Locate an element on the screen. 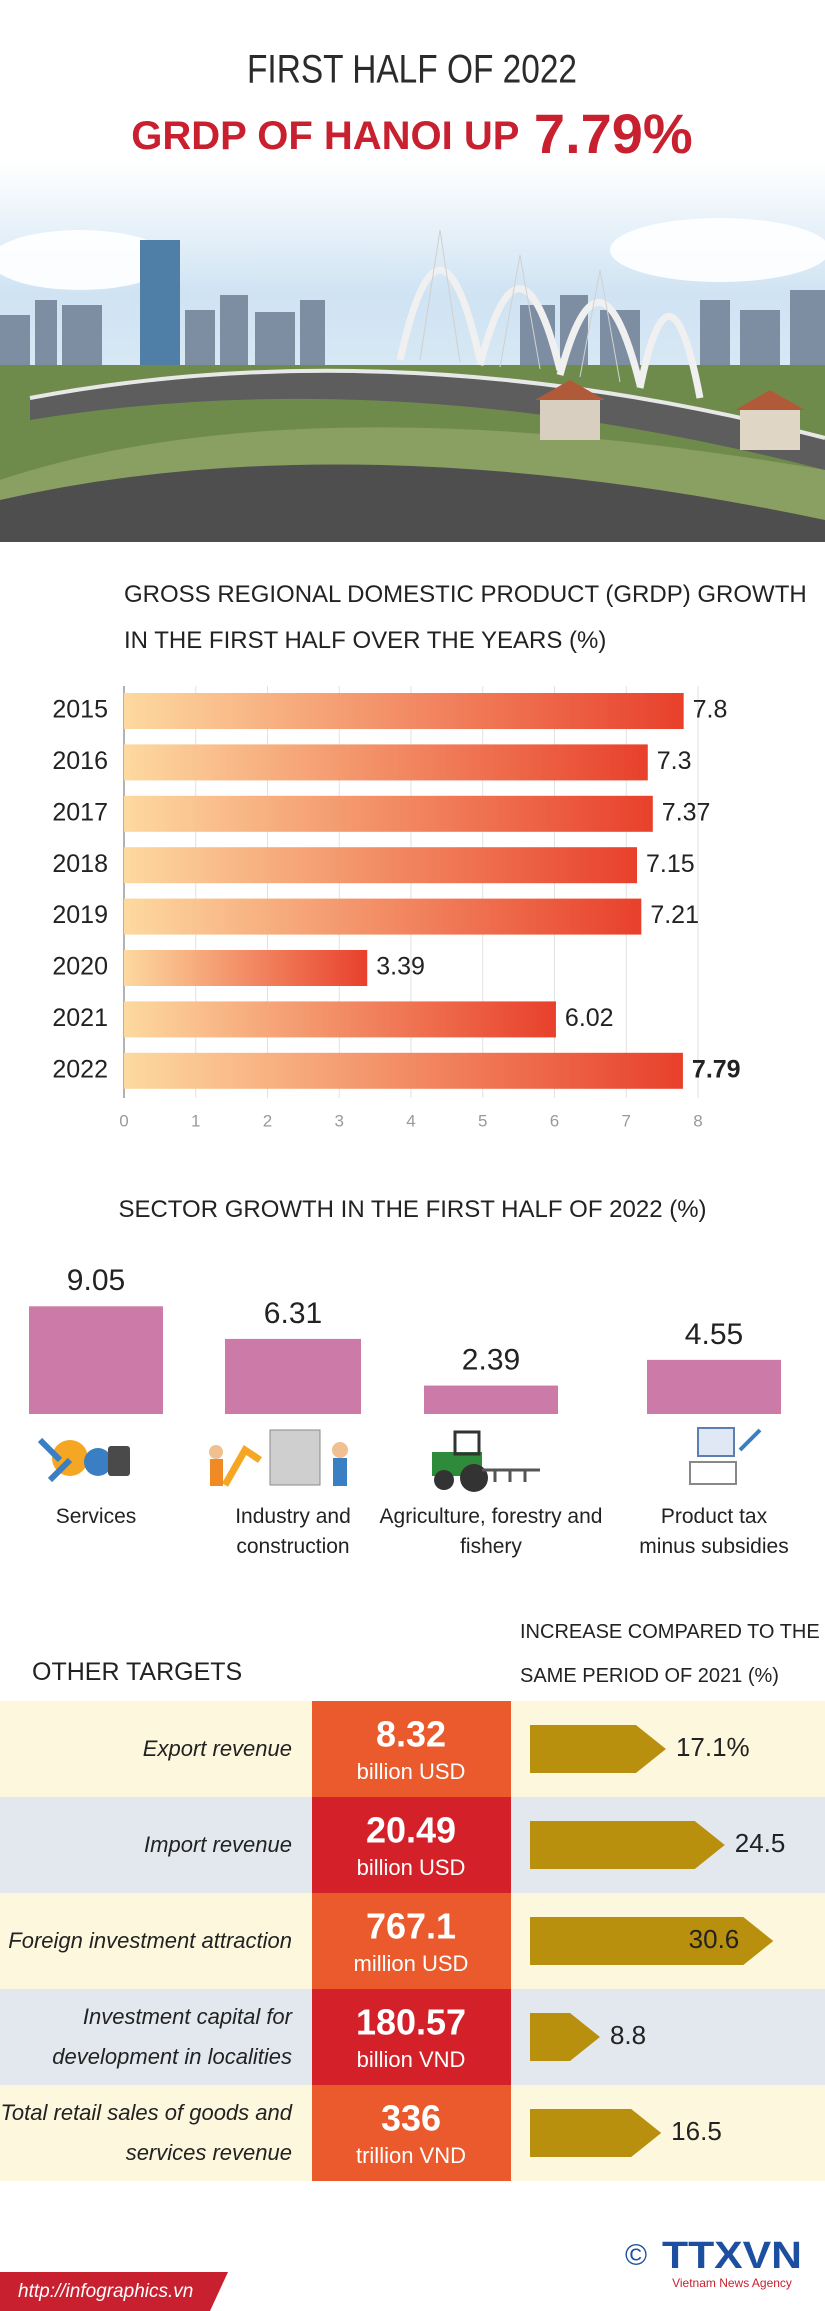 The width and height of the screenshot is (825, 2311). category-label: Agriculture, forestry and fishery is located at coordinates (491, 1531).